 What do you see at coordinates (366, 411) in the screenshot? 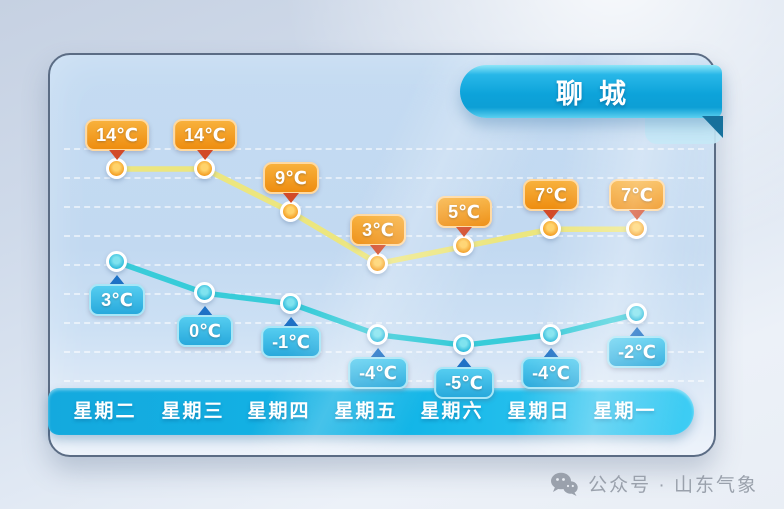
I see `weekday-label: 星期五` at bounding box center [366, 411].